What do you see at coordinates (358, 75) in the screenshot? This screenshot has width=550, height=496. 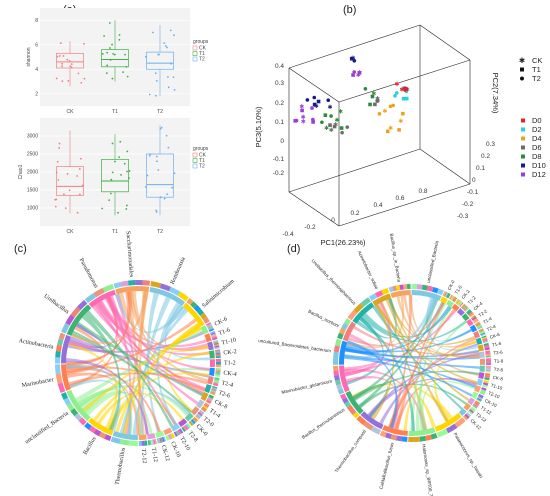 I see `pca-point: ✱` at bounding box center [358, 75].